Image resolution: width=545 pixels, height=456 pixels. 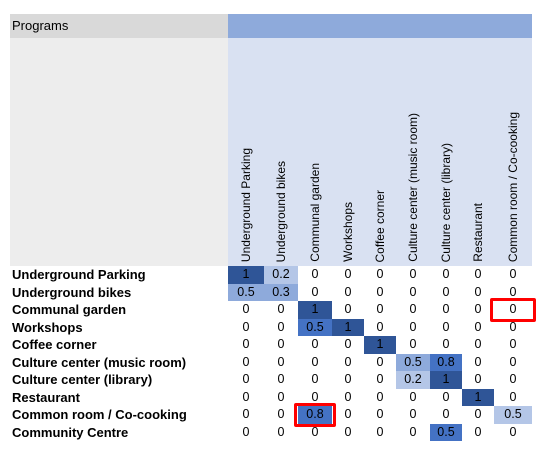 I want to click on column-header: Culture center (music room), so click(x=413, y=179).